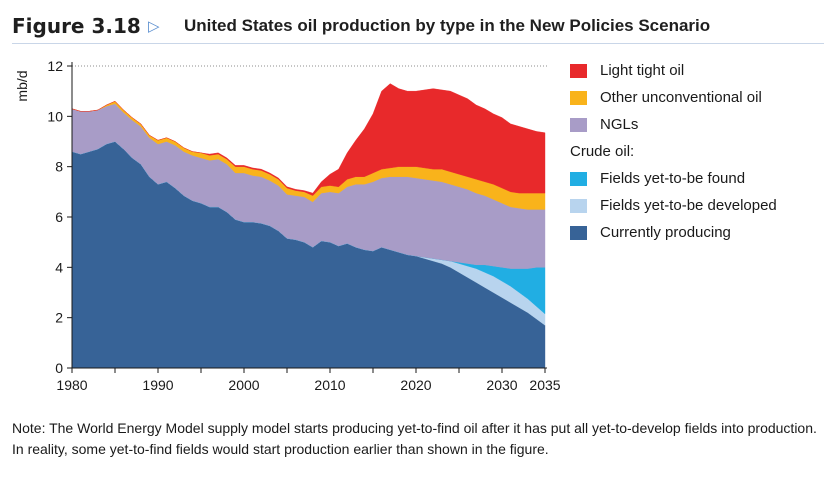 The height and width of the screenshot is (492, 836). Describe the element at coordinates (22, 85) in the screenshot. I see `y-axis-label: mb/d` at that location.